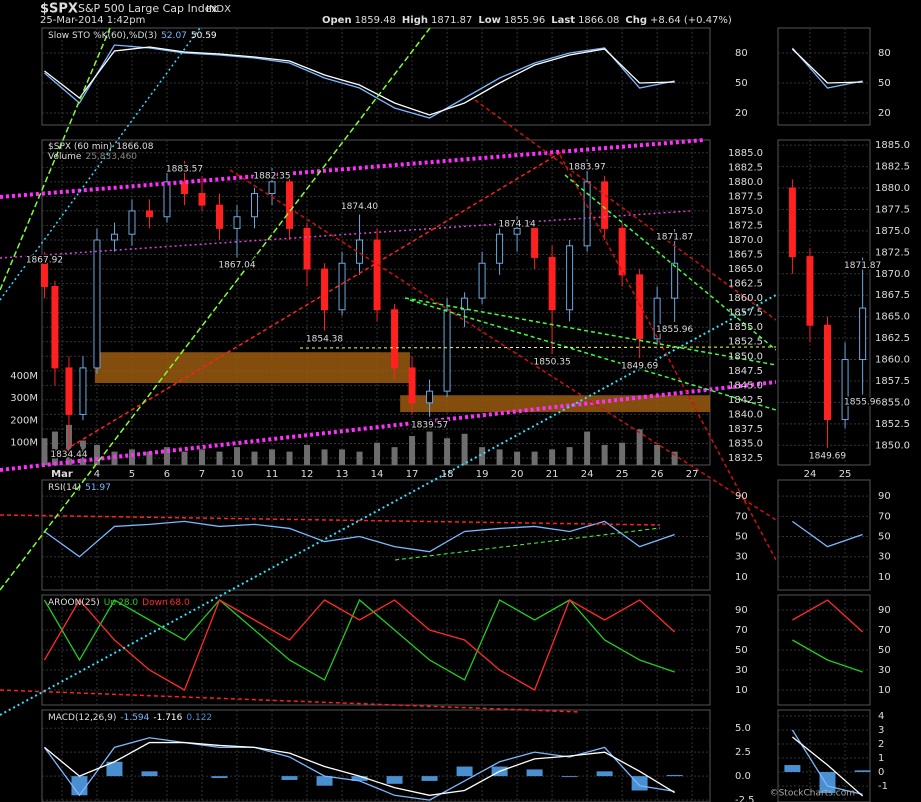  Describe the element at coordinates (674, 238) in the screenshot. I see `price-annotation: 1871.87` at that location.